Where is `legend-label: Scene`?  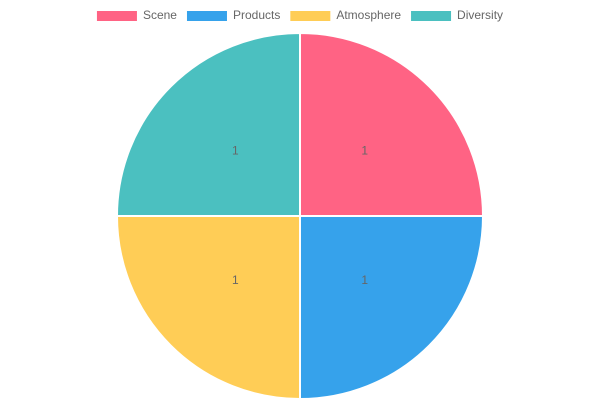
legend-label: Scene is located at coordinates (160, 15).